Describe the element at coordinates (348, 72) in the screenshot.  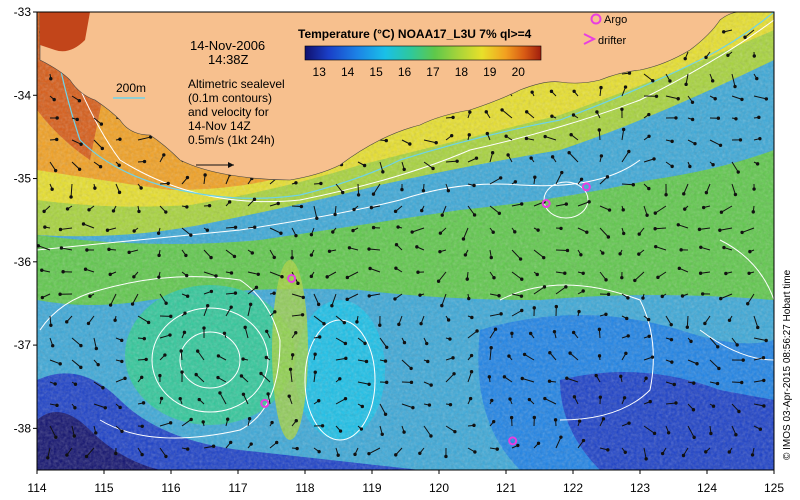
I see `colorbar-tick-label: 14` at that location.